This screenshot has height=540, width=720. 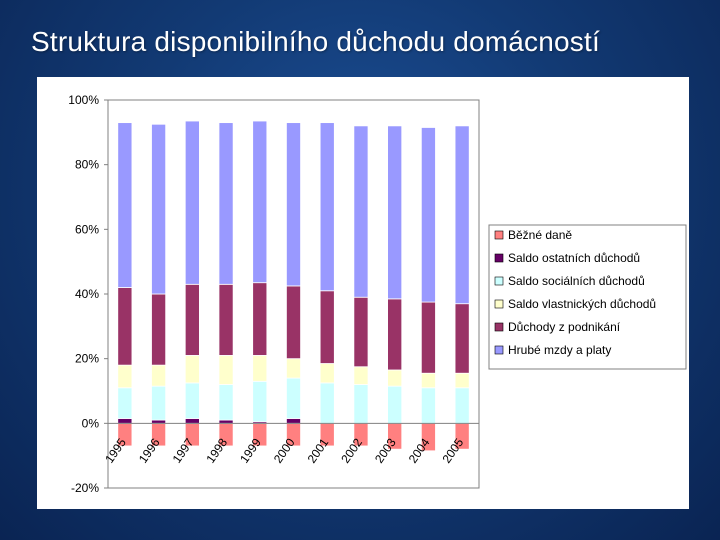 I want to click on legend-label: Saldo ostatních důchodů, so click(x=574, y=258).